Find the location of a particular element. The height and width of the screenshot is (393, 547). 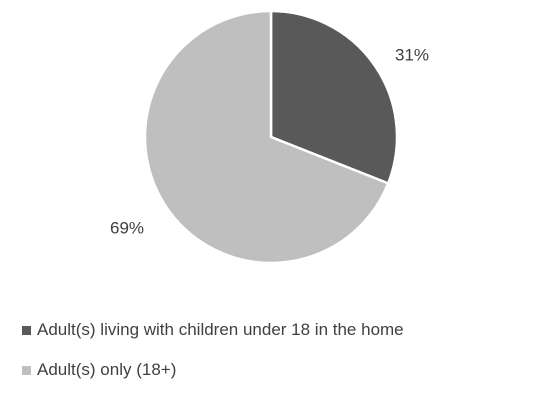

legend-swatch-adults-with-children is located at coordinates (26, 330).